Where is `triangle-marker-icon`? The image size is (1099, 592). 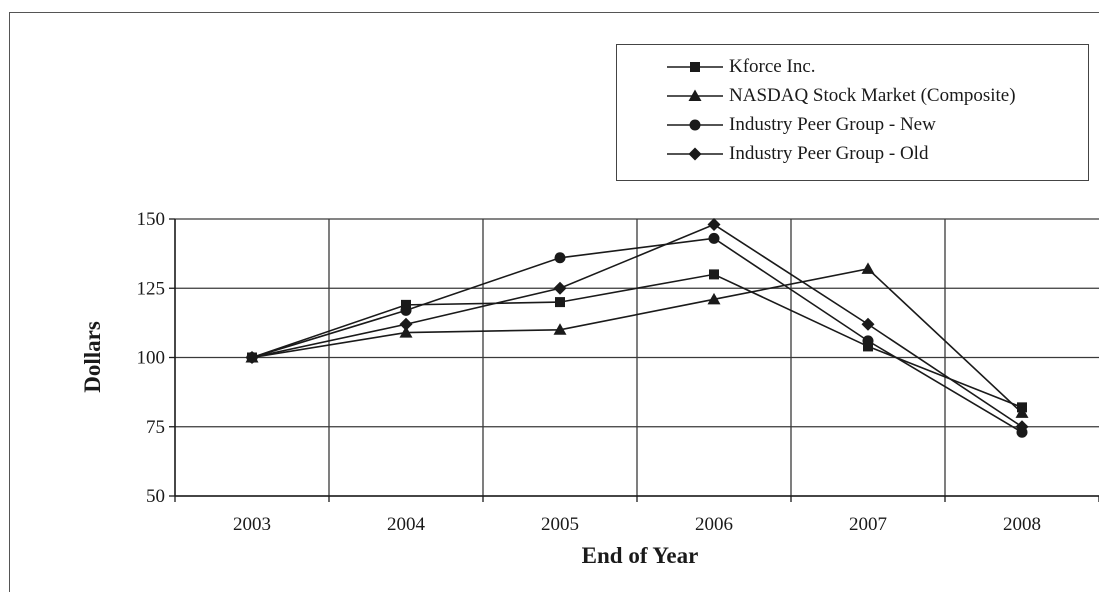 triangle-marker-icon is located at coordinates (695, 95).